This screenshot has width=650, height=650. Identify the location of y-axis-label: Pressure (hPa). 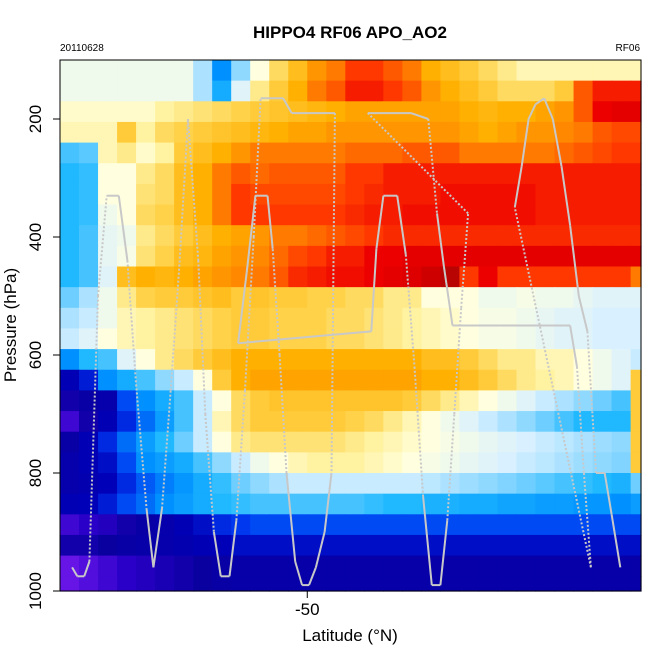
(10, 325).